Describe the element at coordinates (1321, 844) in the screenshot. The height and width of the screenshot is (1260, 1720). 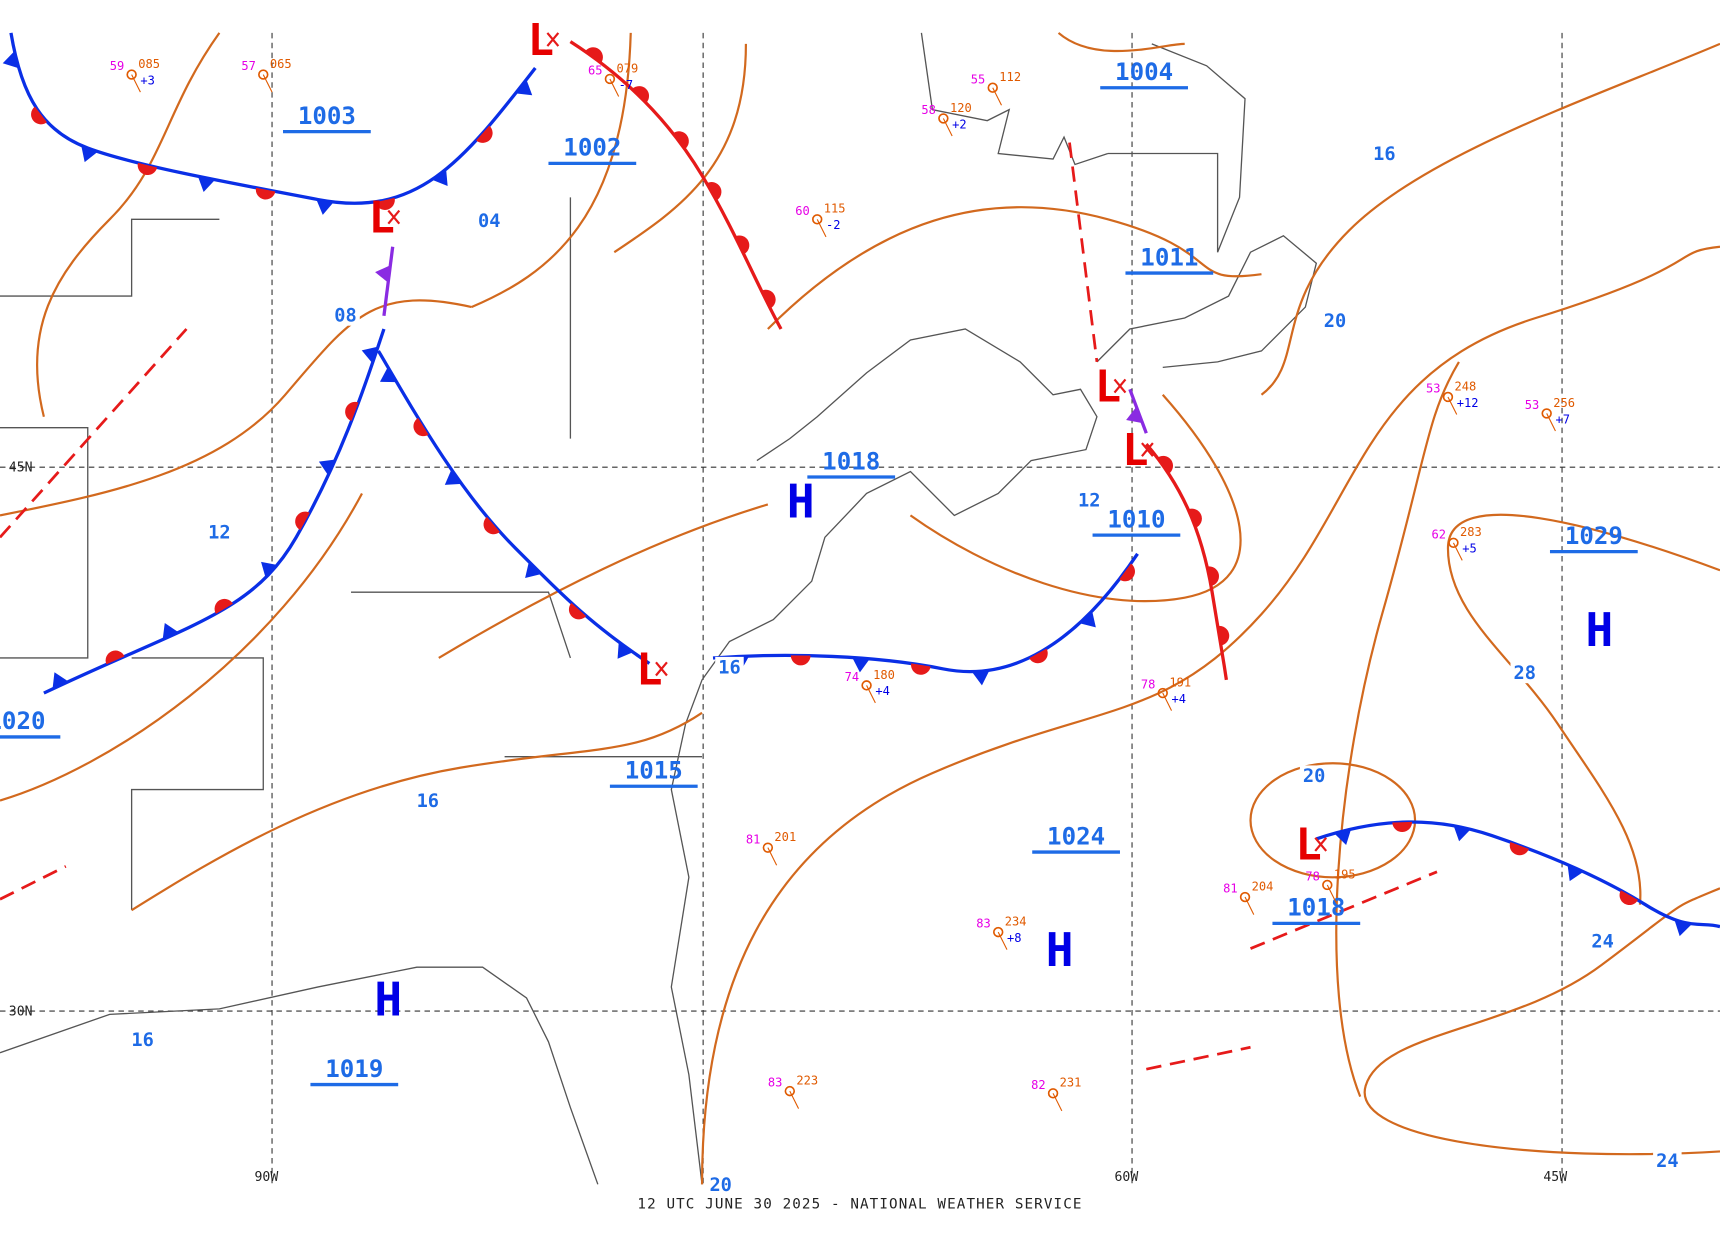
I see `low-cross` at that location.